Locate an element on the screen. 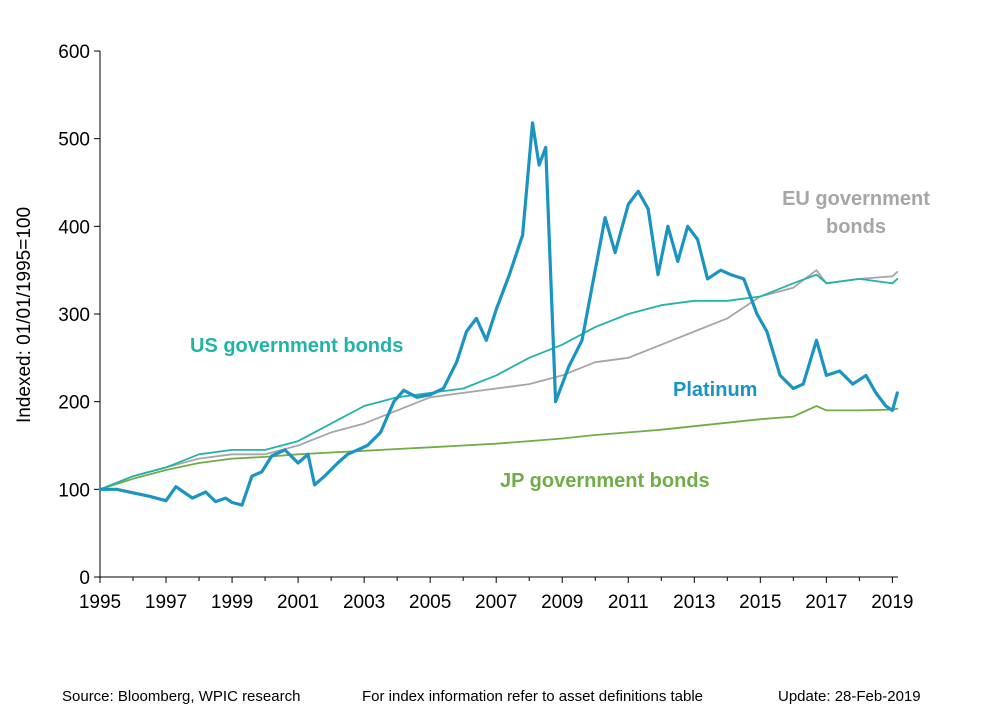 The height and width of the screenshot is (727, 1000). x-tick-label: 2001 is located at coordinates (298, 602).